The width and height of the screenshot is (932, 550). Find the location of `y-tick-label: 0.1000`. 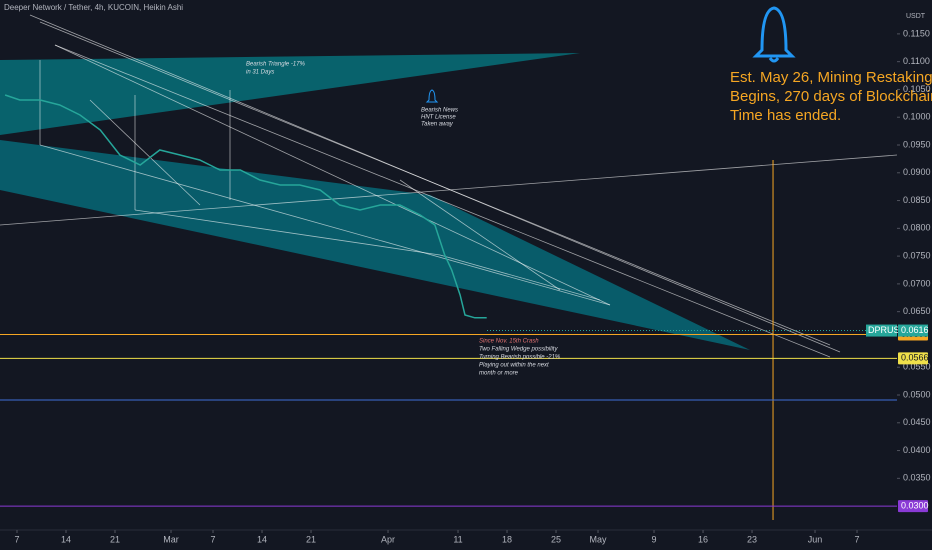

y-tick-label: 0.1000 is located at coordinates (917, 117).